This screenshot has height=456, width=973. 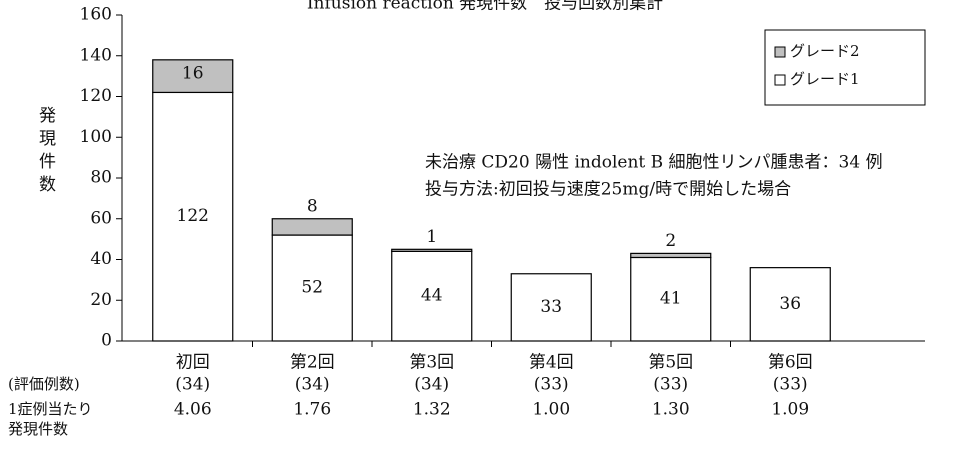 What do you see at coordinates (790, 410) in the screenshot?
I see `table-cell: 1.09` at bounding box center [790, 410].